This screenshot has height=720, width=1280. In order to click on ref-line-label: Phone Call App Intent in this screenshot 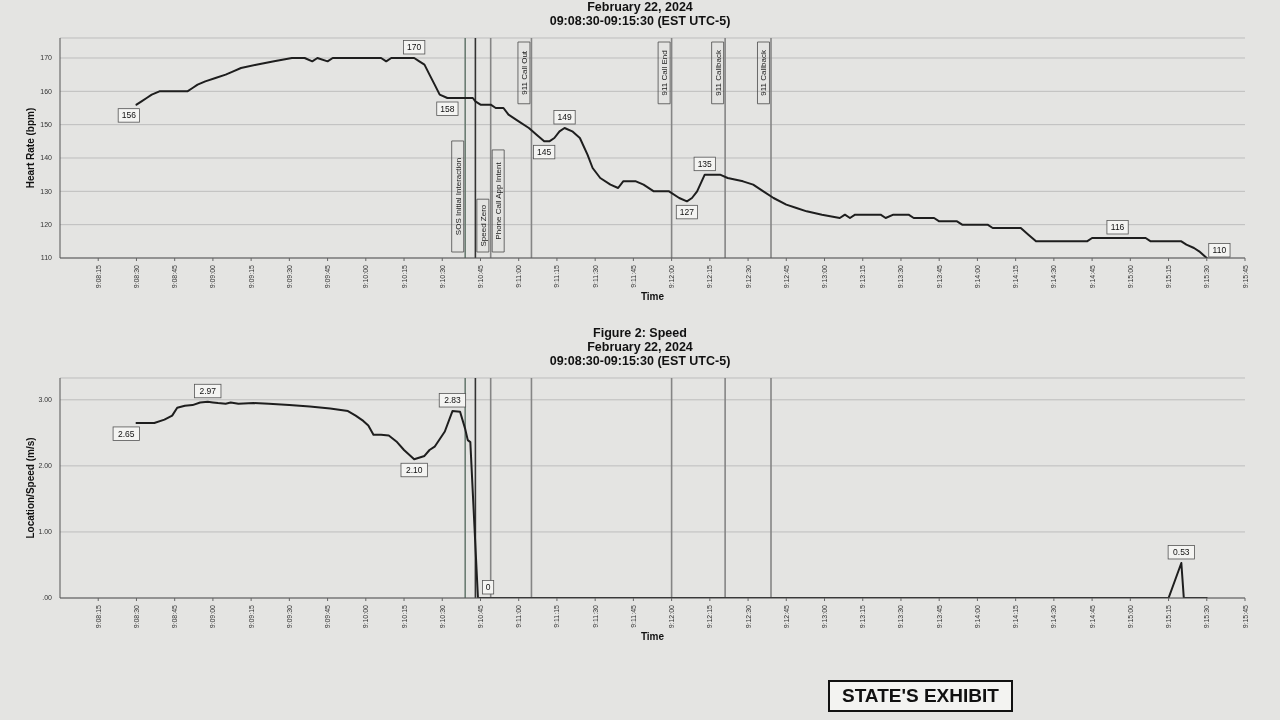, I will do `click(499, 200)`.